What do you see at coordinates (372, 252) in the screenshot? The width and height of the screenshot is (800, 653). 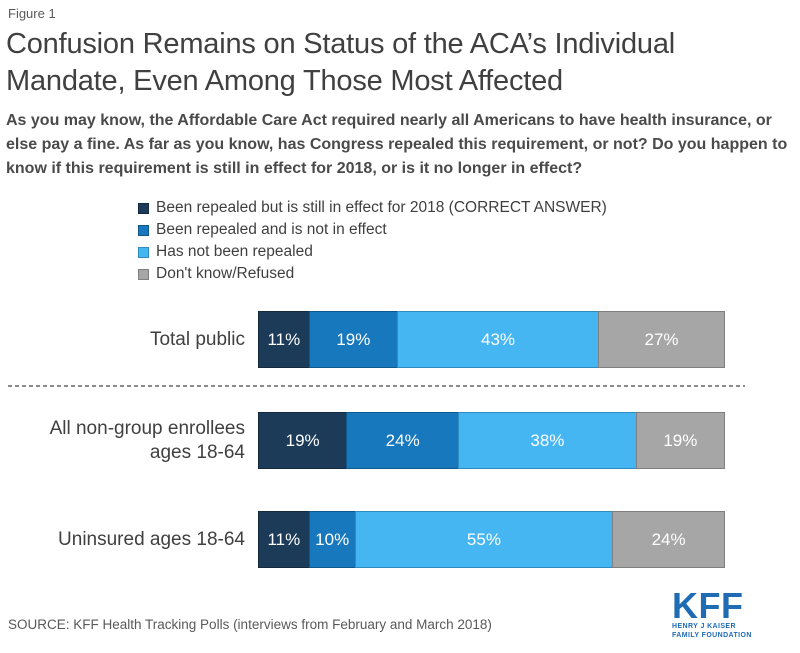 I see `legend-item: Has not been repealed` at bounding box center [372, 252].